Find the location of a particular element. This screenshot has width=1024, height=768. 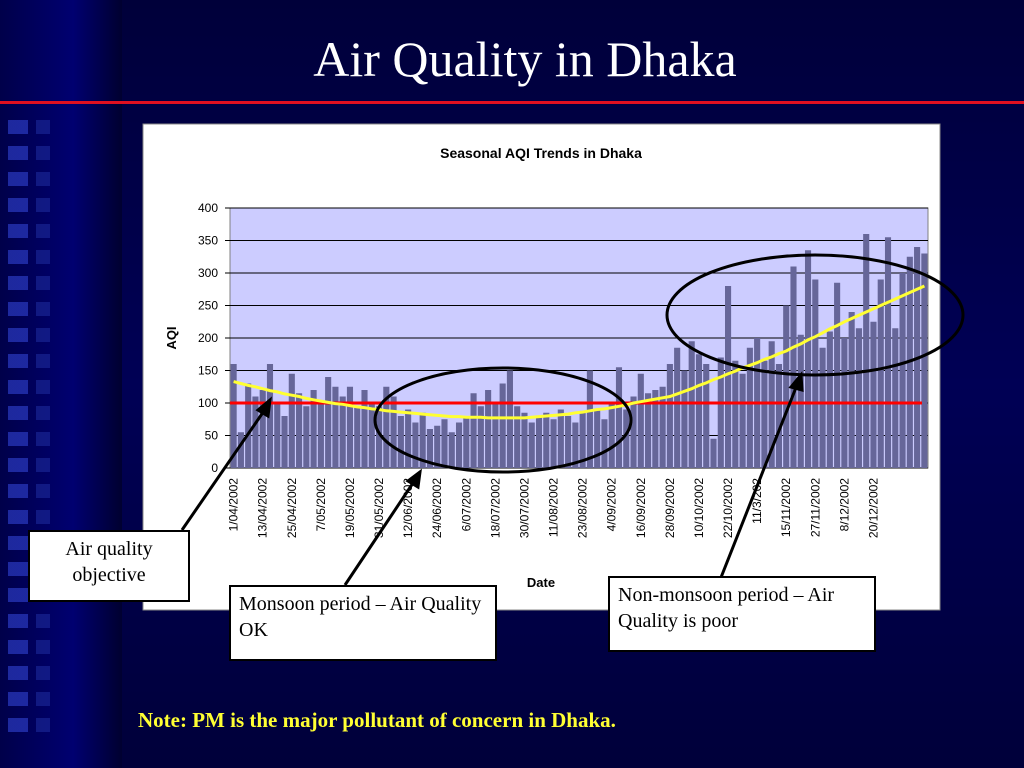

decor is located at coordinates (18, 430).